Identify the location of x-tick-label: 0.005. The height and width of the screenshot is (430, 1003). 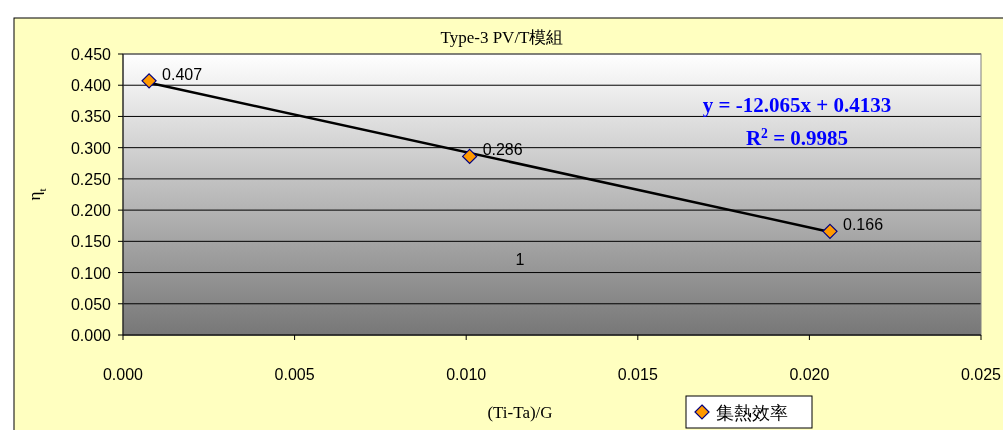
(294, 374).